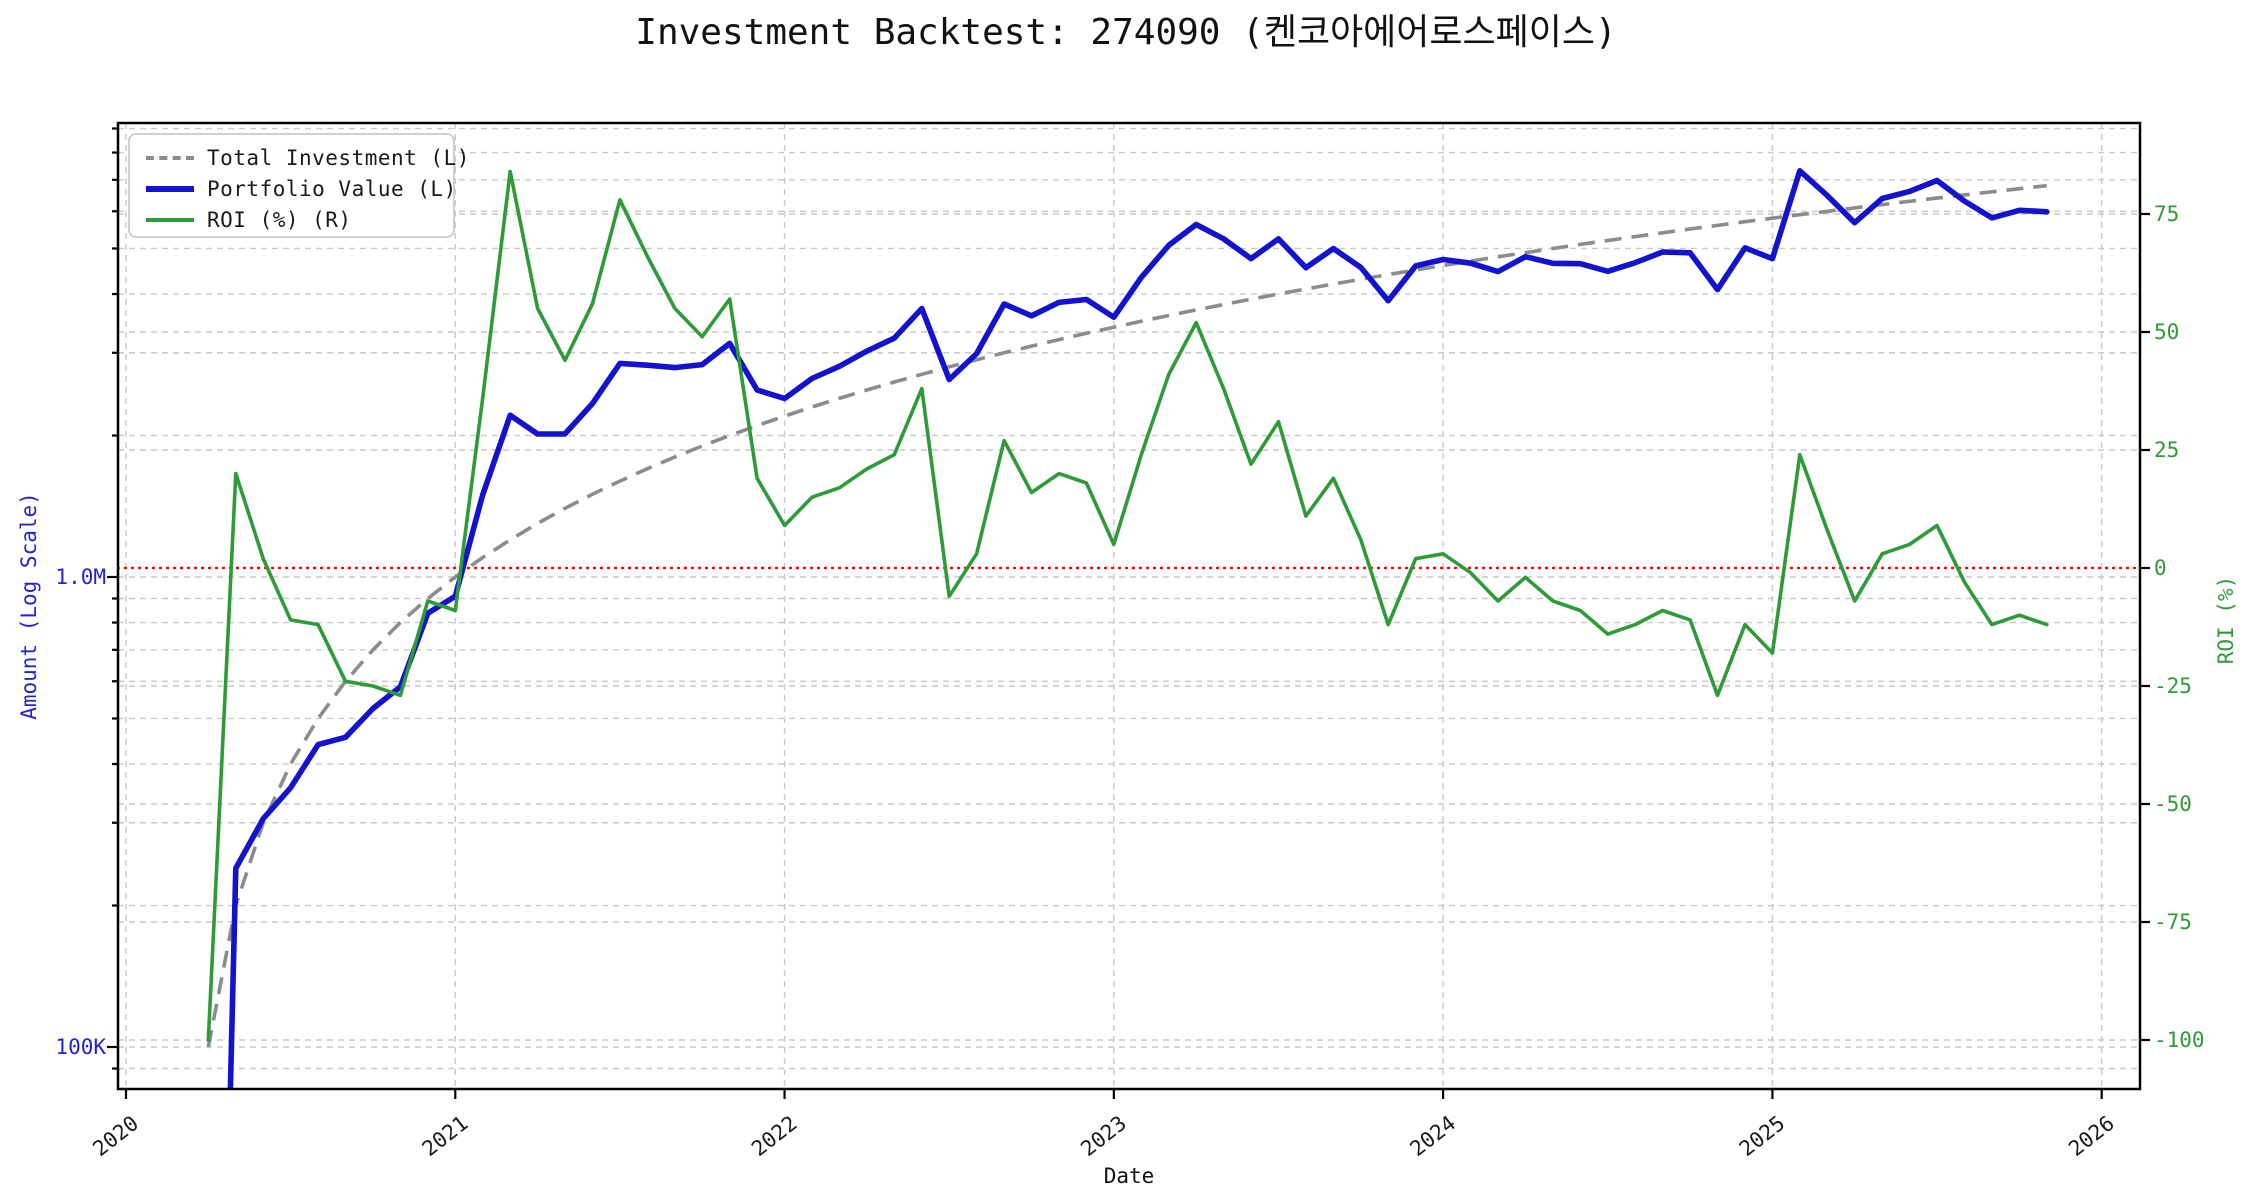 This screenshot has height=1200, width=2250. What do you see at coordinates (29, 606) in the screenshot?
I see `left-axis-title: Amount (Log Scale)` at bounding box center [29, 606].